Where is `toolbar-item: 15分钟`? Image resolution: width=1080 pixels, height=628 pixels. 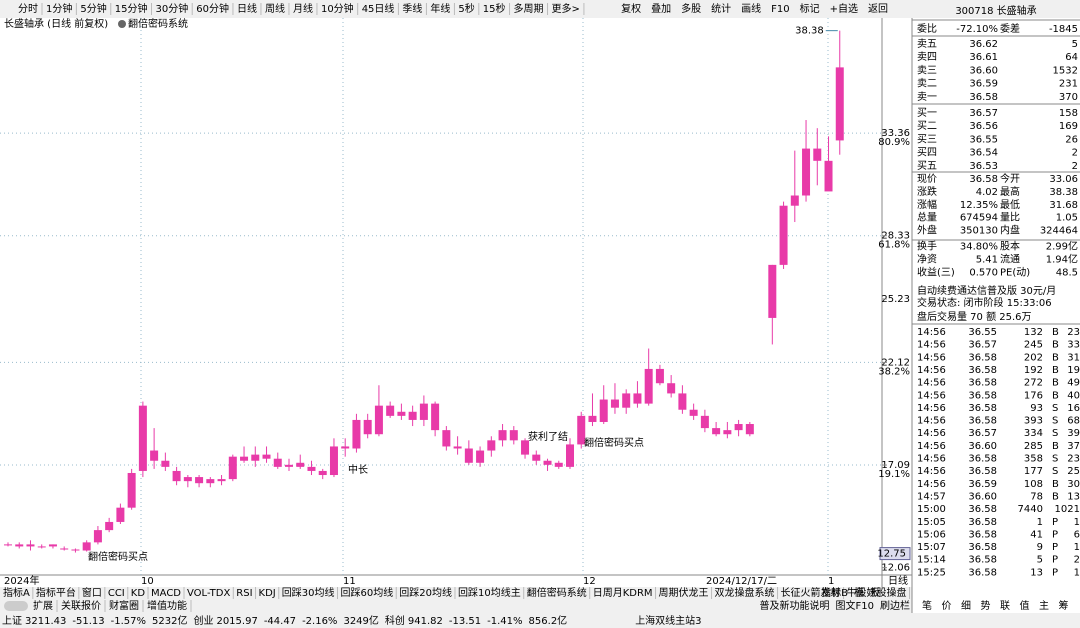 toolbar-item: 15分钟 is located at coordinates (131, 8).